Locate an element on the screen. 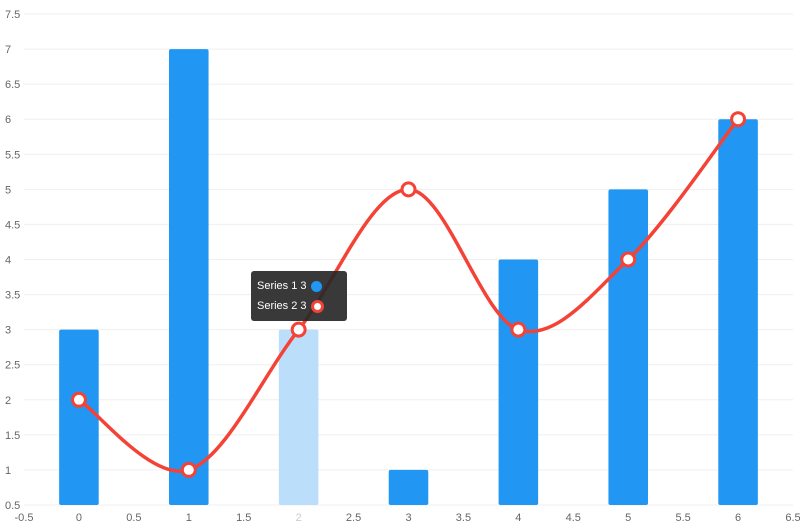  y-tick-label: 3.5 is located at coordinates (12, 296).